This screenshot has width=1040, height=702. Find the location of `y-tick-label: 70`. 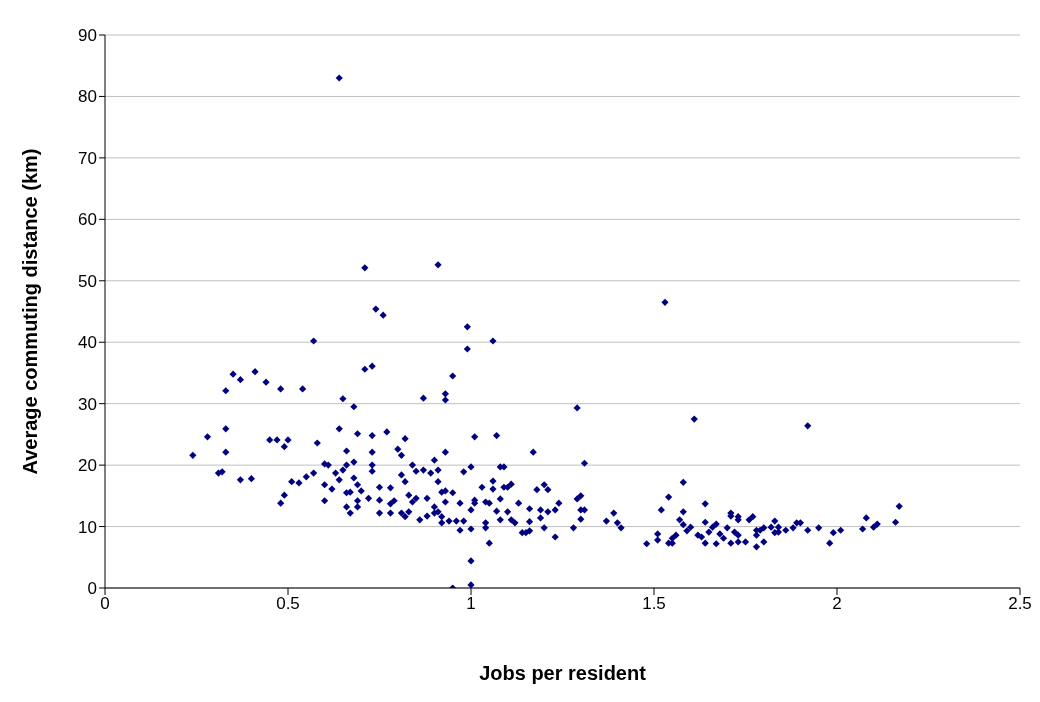

y-tick-label: 70 is located at coordinates (87, 158).